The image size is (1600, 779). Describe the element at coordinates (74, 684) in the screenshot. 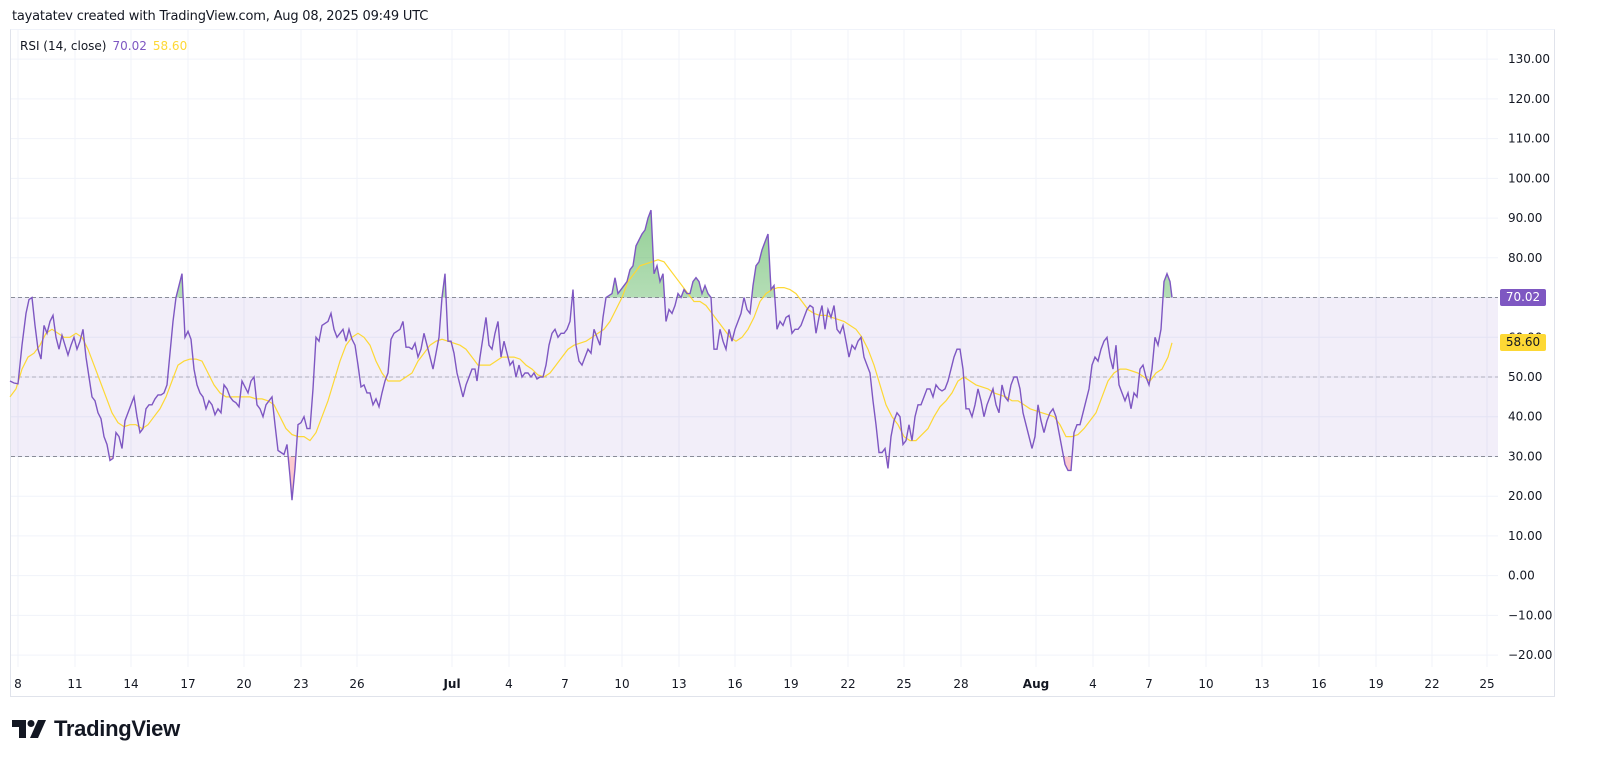

I see `x-tick-label: 11` at that location.